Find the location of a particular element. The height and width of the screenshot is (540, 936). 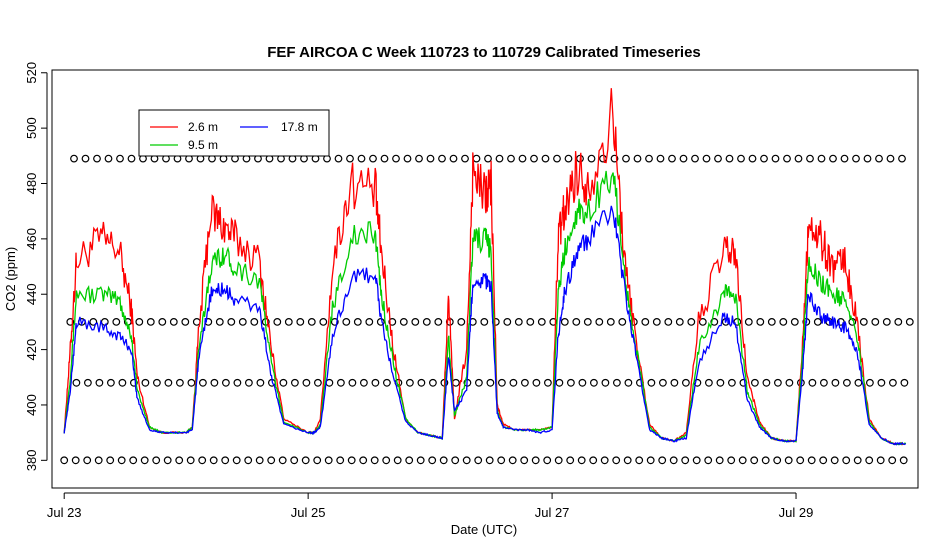

y-tick-label-1: 400 is located at coordinates (31, 405).